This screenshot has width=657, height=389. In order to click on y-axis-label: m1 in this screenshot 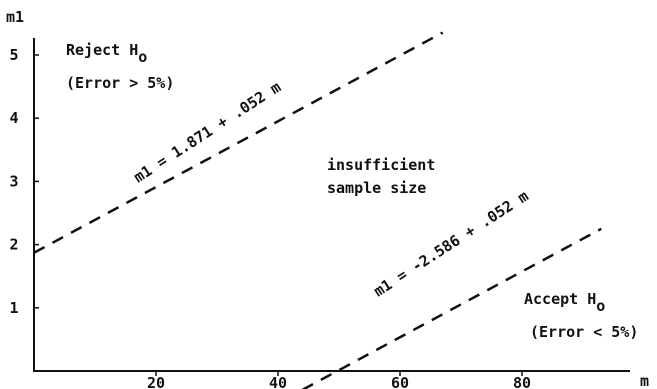, I will do `click(15, 17)`.